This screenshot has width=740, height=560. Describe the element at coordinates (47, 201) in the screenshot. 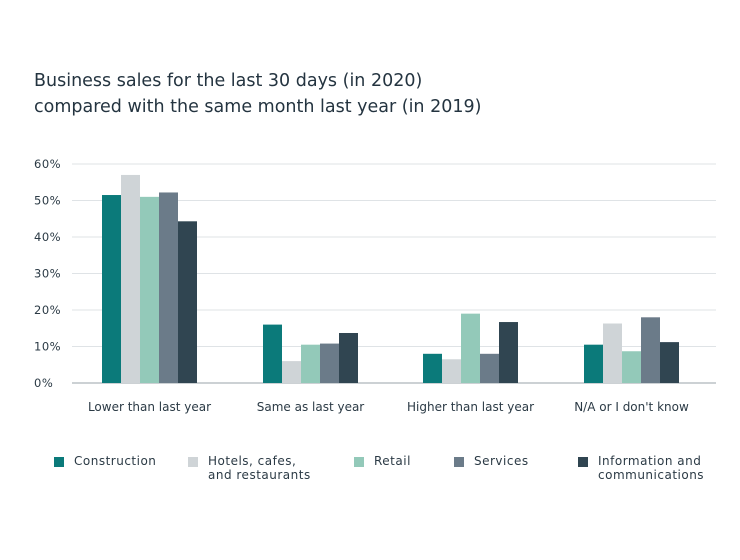

I see `y-tick-label: 50%` at that location.